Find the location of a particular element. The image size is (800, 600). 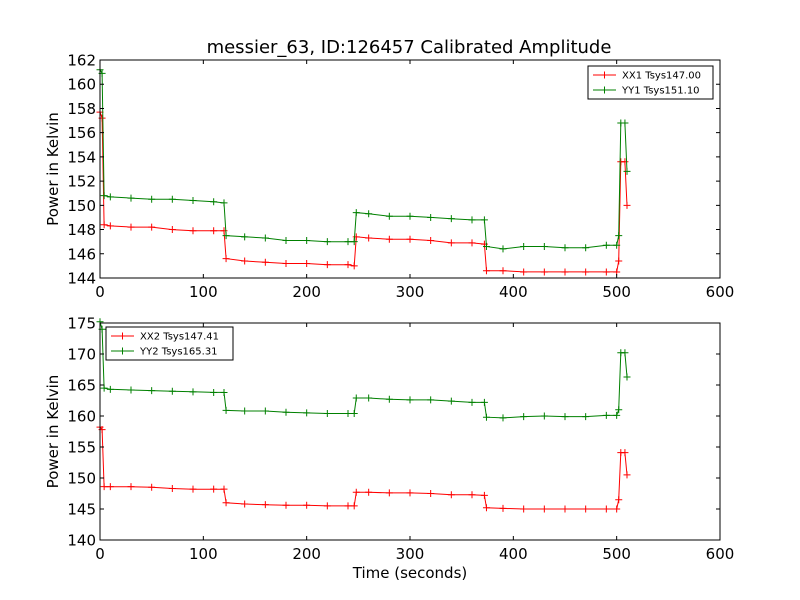

y-axis-label: Power in Kelvin is located at coordinates (53, 432).